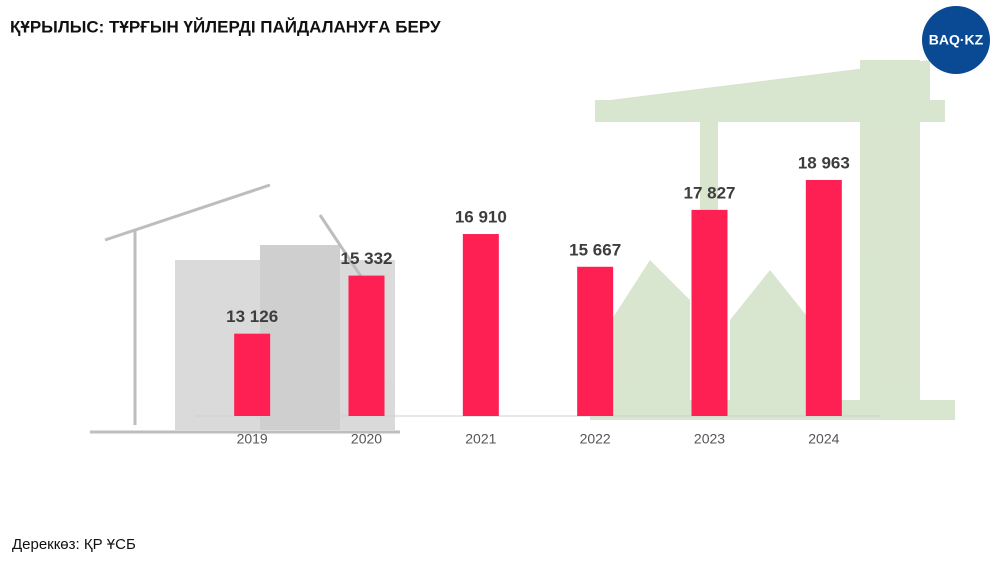 The height and width of the screenshot is (563, 1000). What do you see at coordinates (480, 439) in the screenshot?
I see `x-tick-label: 2021` at bounding box center [480, 439].